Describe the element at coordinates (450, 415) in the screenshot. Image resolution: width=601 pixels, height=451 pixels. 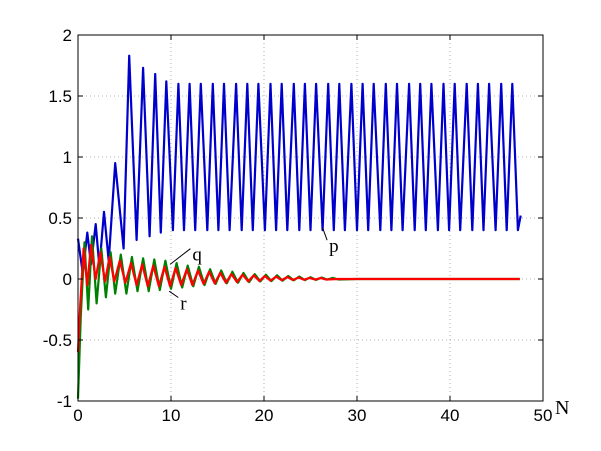
I see `x-tick-label: 40` at that location.